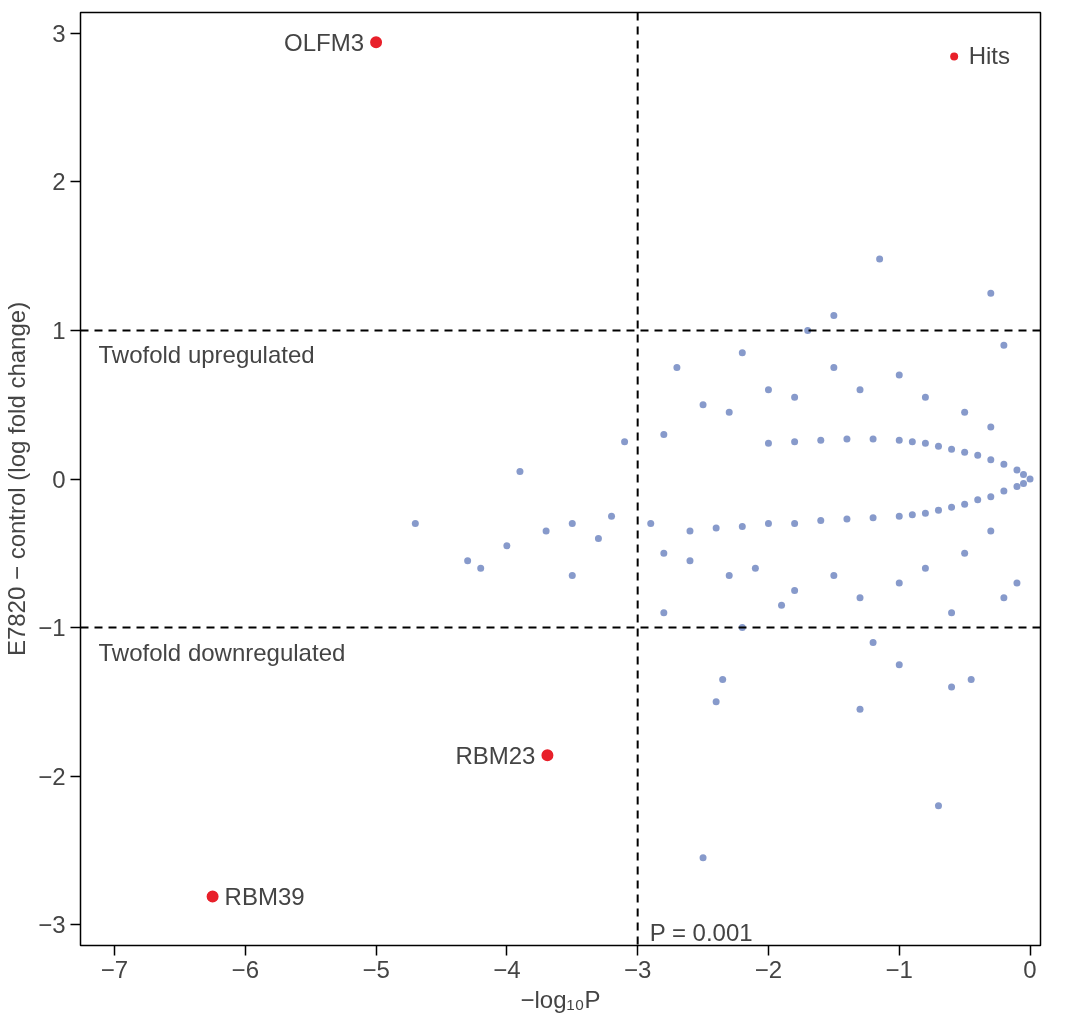 The width and height of the screenshot is (1070, 1025). Describe the element at coordinates (1030, 969) in the screenshot. I see `x-tick-label: 0` at that location.